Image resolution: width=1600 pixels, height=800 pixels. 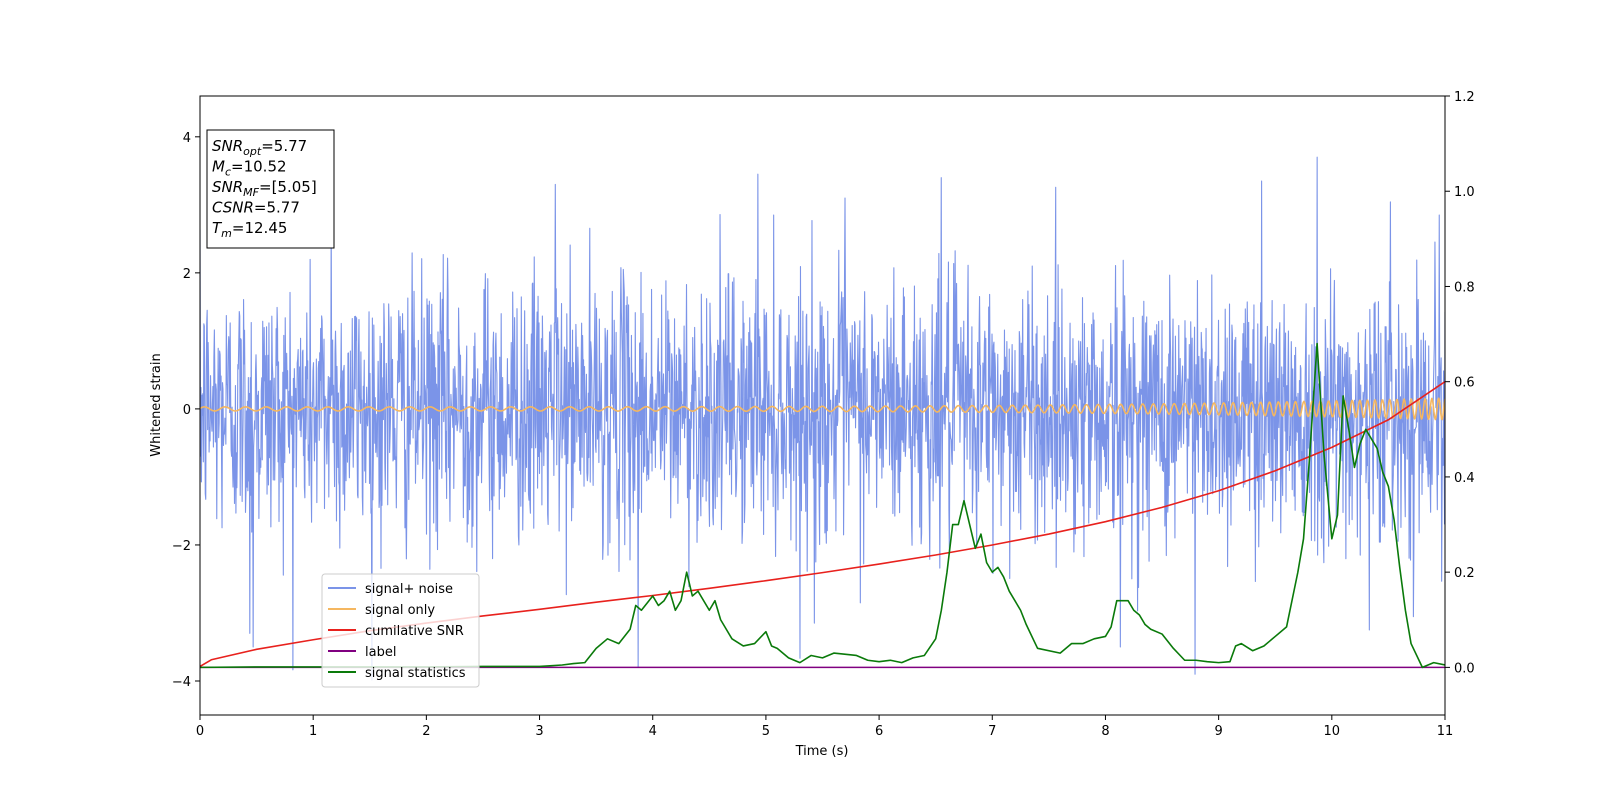 I want to click on y-right-tick-label: 1.0, so click(x=1464, y=192).